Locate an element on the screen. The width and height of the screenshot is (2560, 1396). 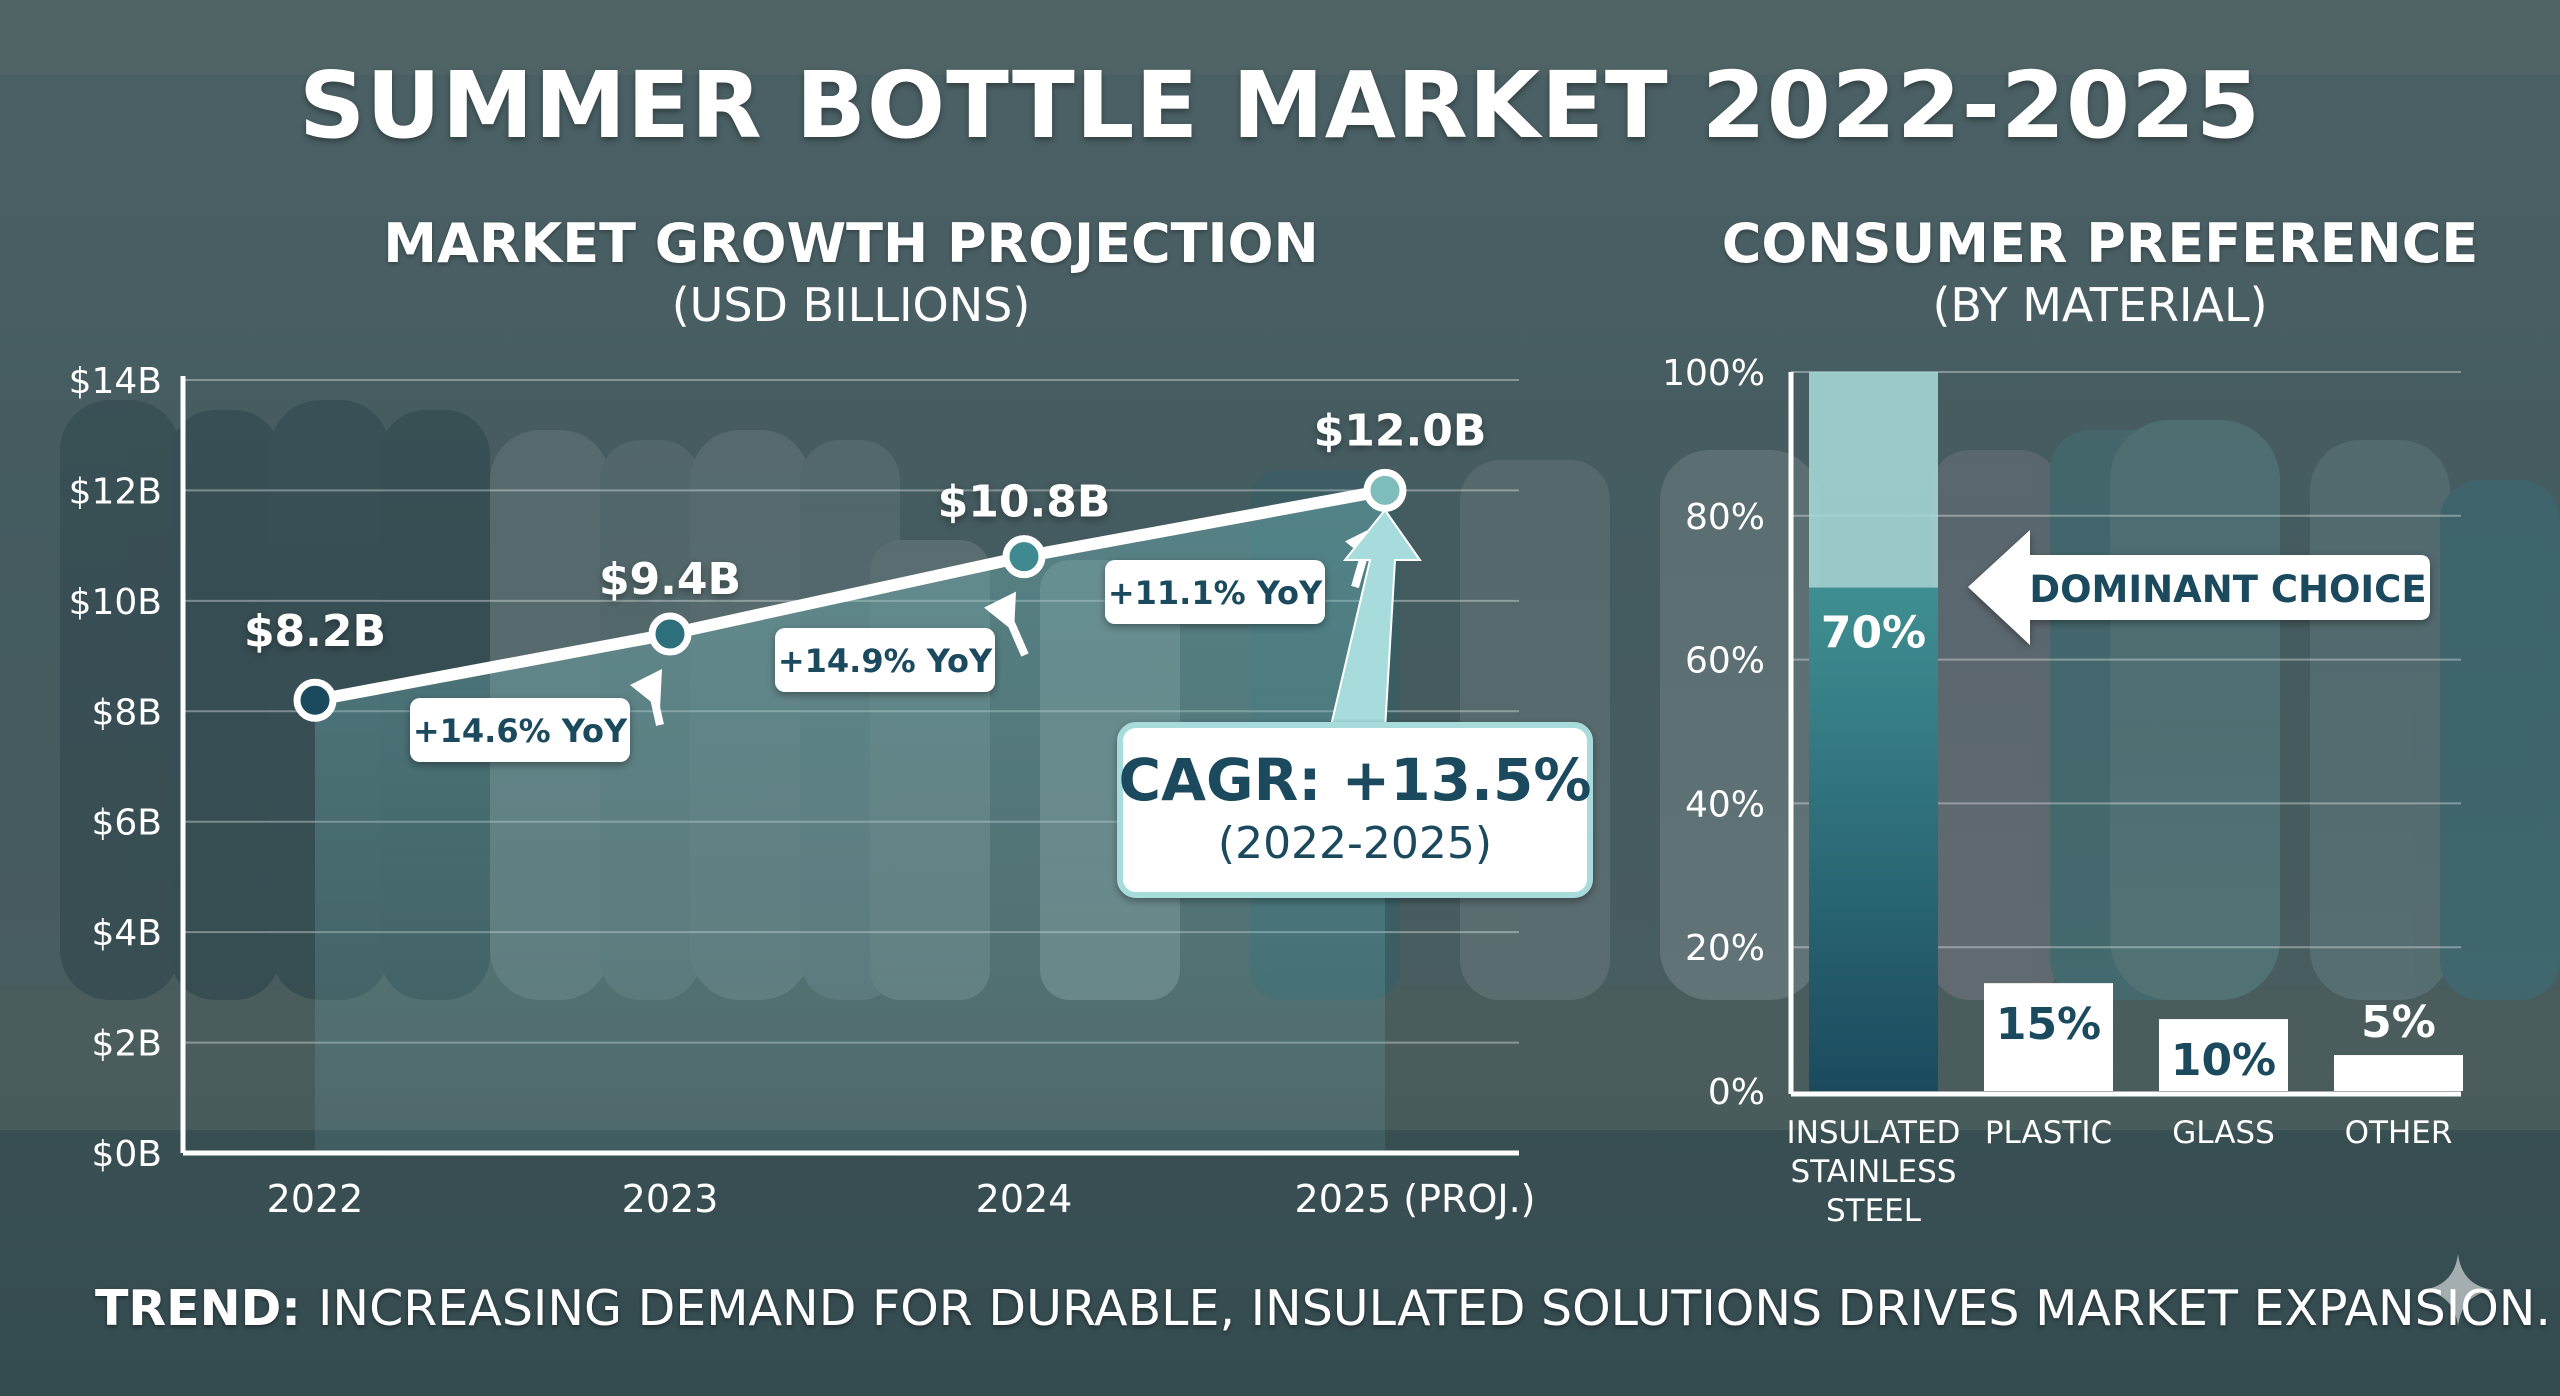
yoy-callout: +14.6% YoY is located at coordinates (537, 715).